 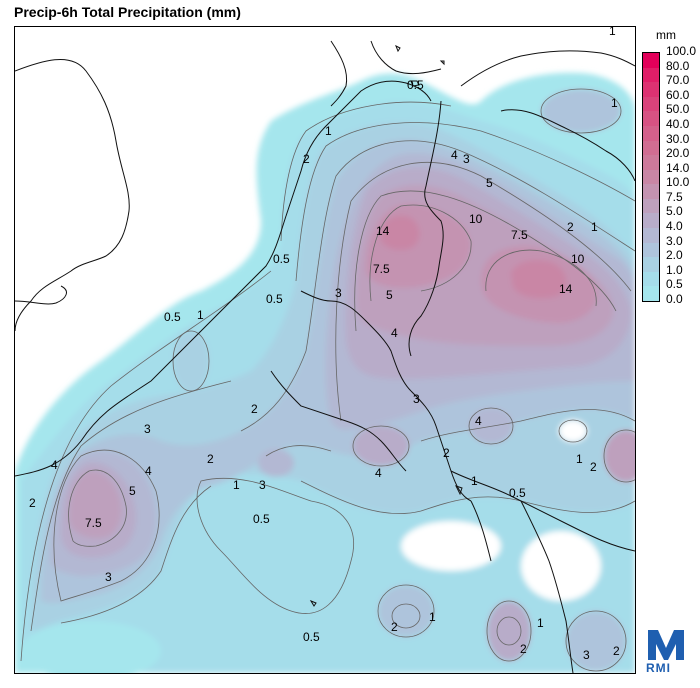 I want to click on map-title: Precip-6h Total Precipitation (mm), so click(x=127, y=12).